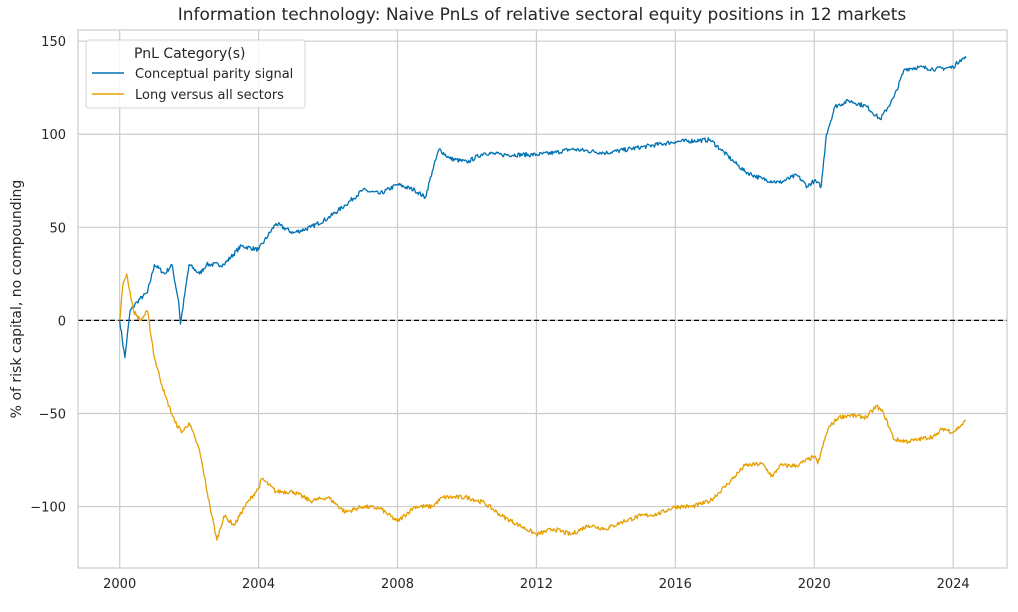 The image size is (1018, 612). What do you see at coordinates (814, 584) in the screenshot?
I see `x-tick-label: 2020` at bounding box center [814, 584].